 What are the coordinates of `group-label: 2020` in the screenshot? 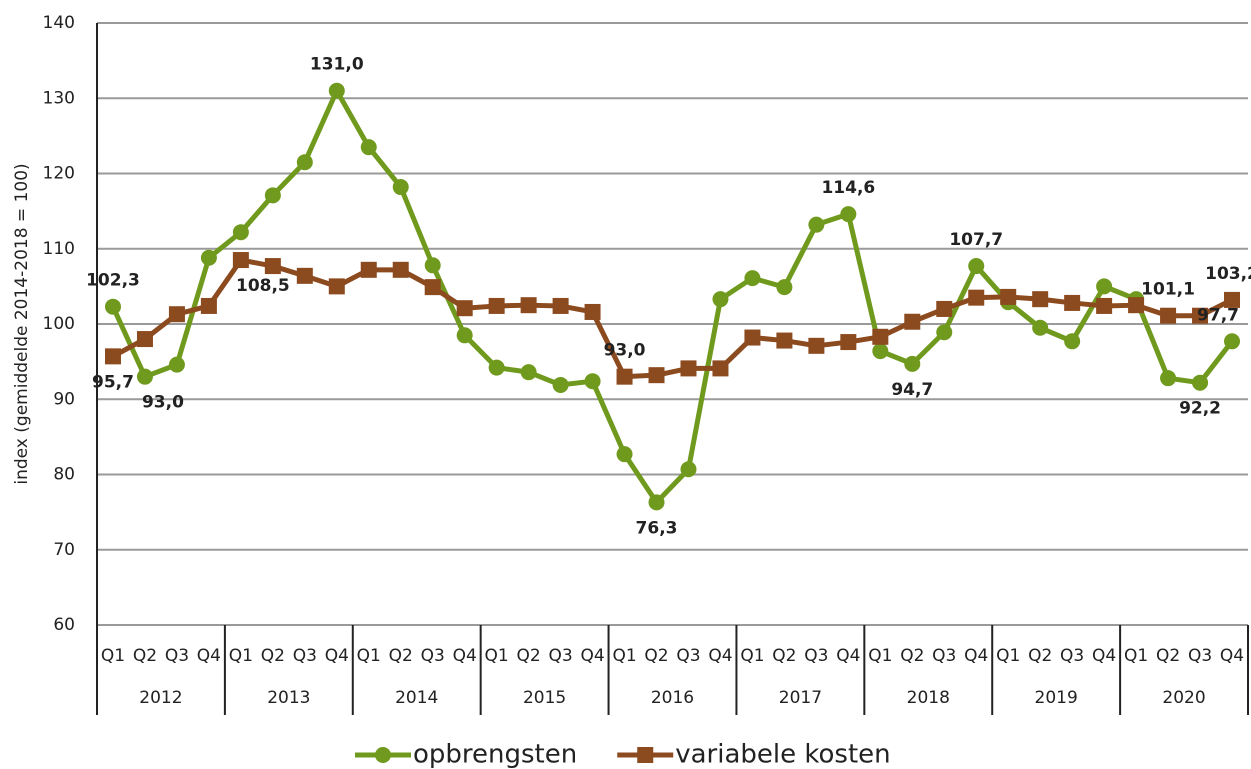 It's located at (1183, 698).